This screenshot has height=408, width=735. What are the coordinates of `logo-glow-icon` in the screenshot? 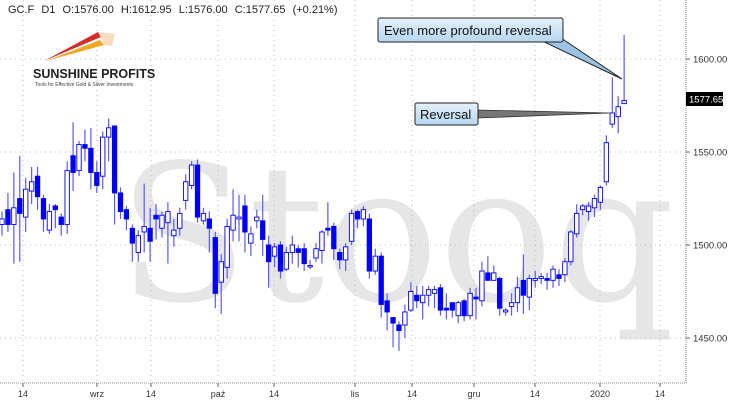 It's located at (106, 39).